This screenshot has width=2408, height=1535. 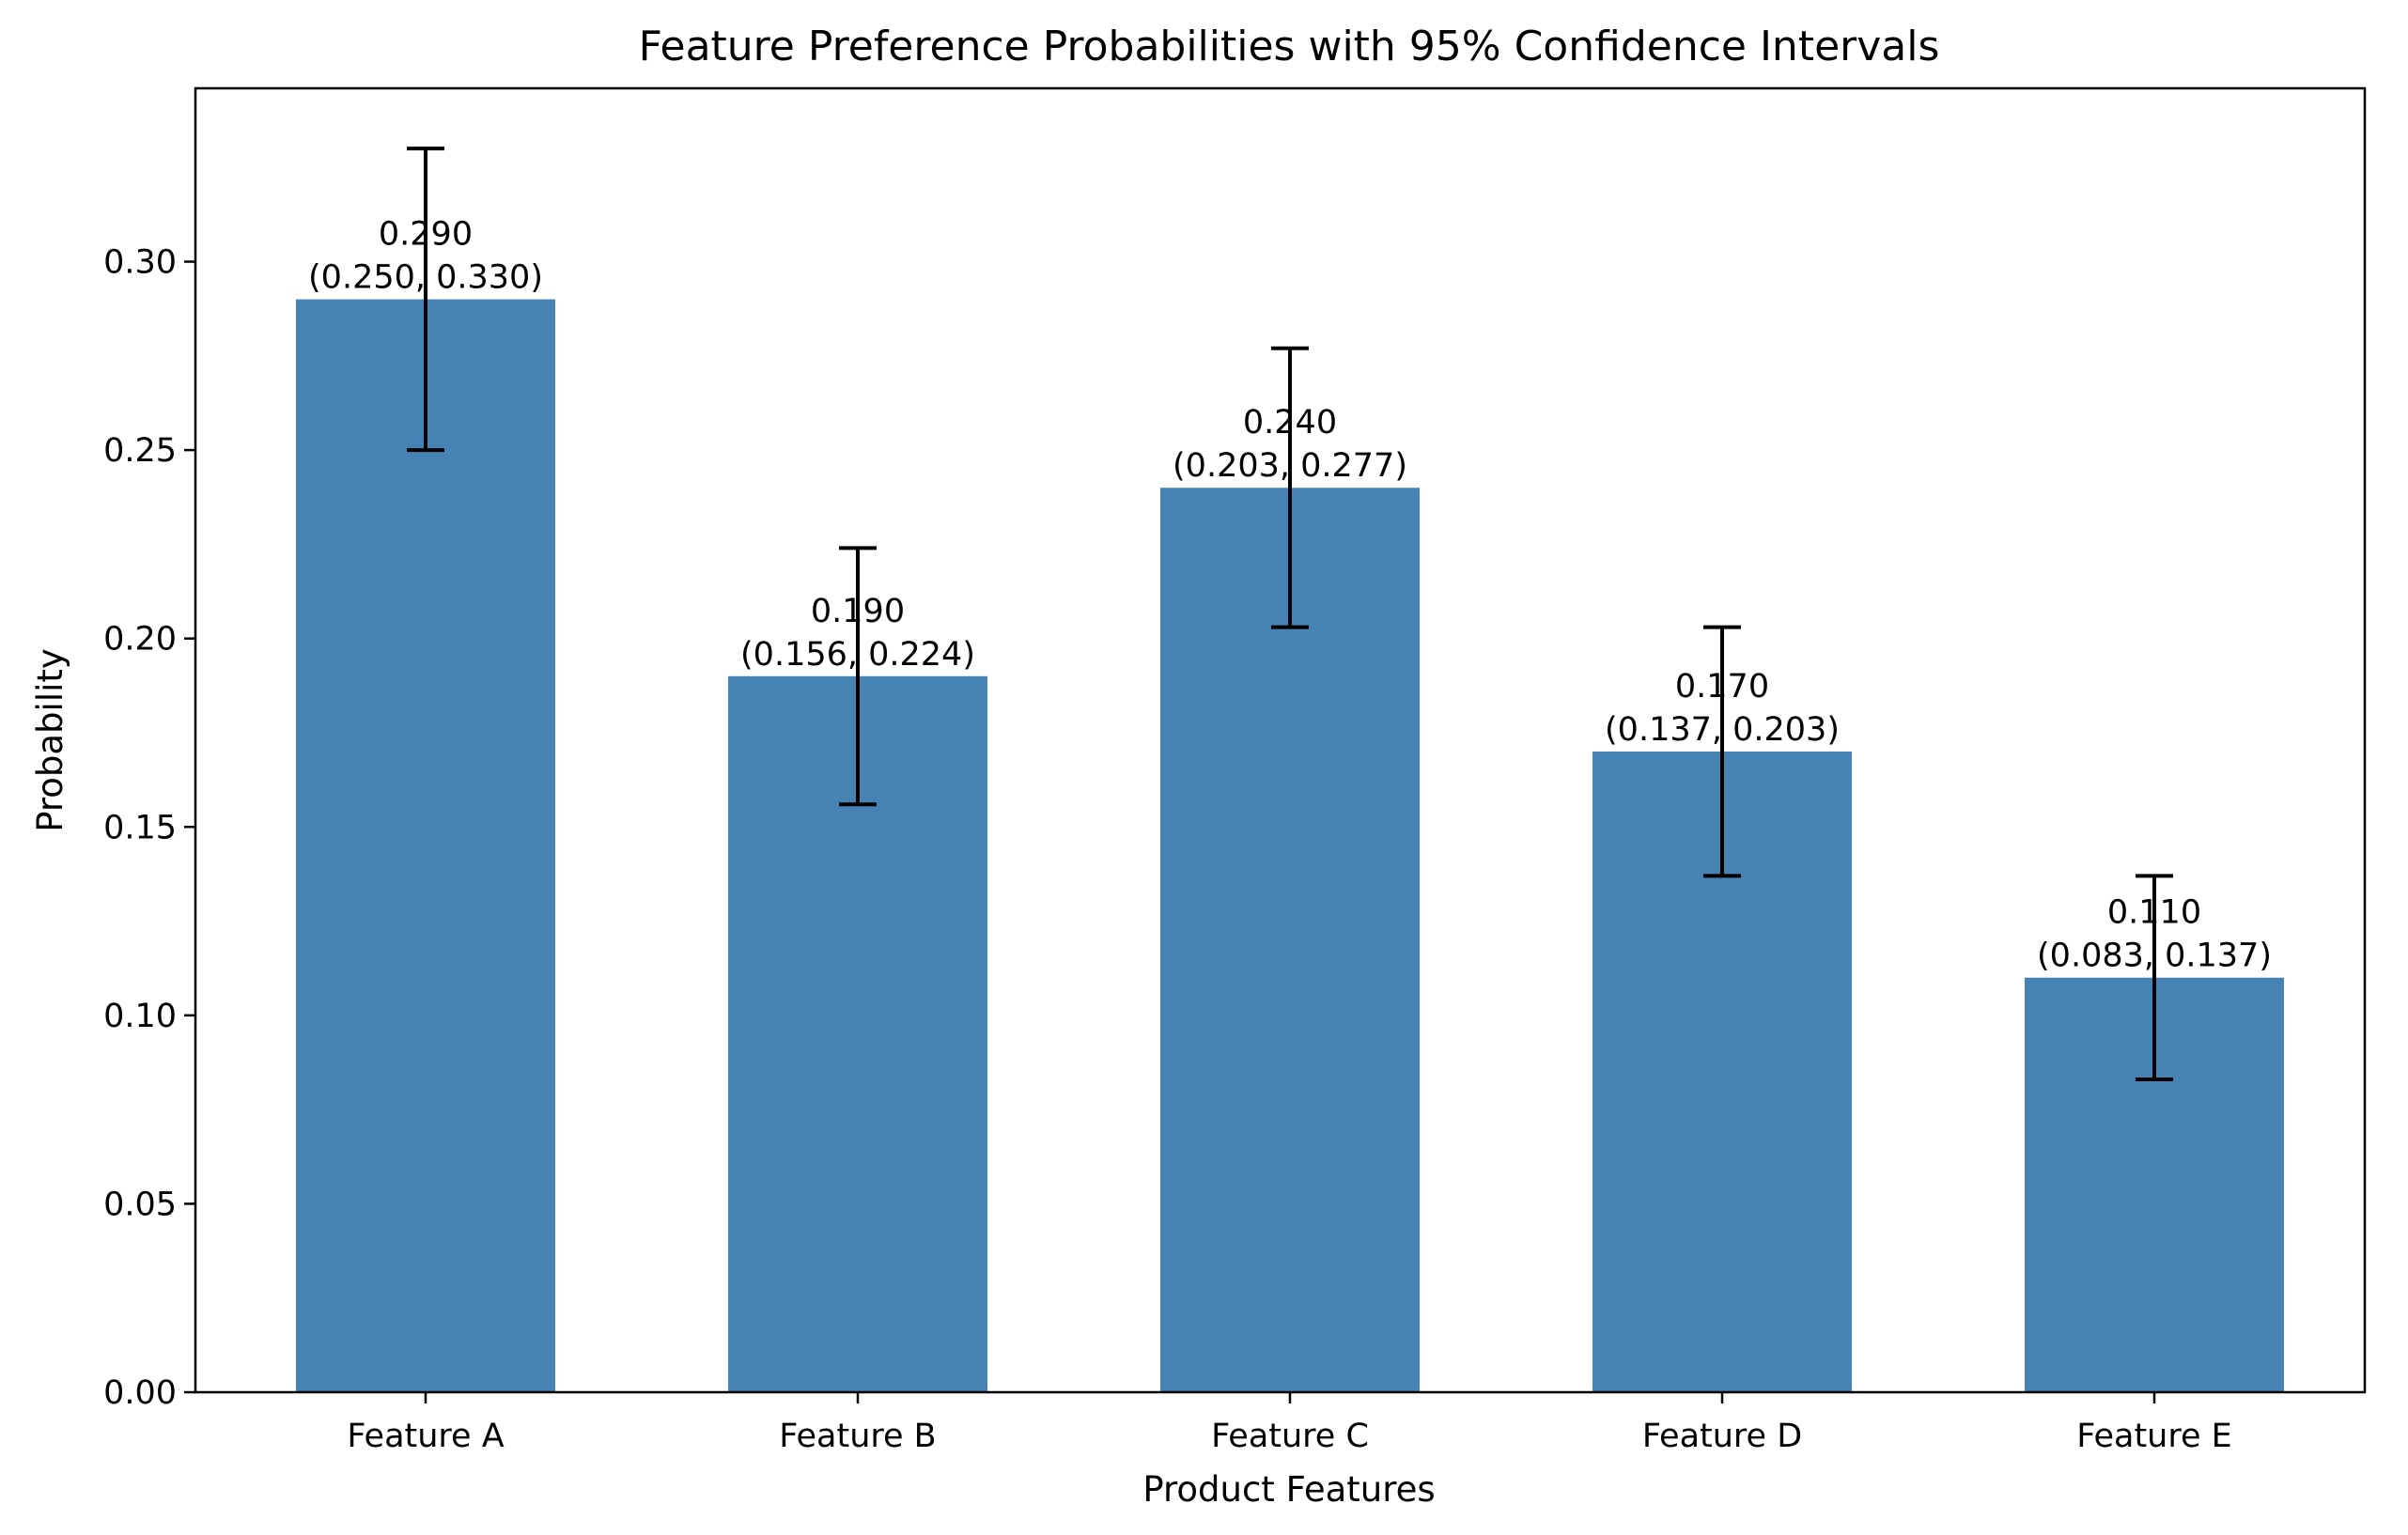 I want to click on bar-value-label: 0.290, so click(x=426, y=235).